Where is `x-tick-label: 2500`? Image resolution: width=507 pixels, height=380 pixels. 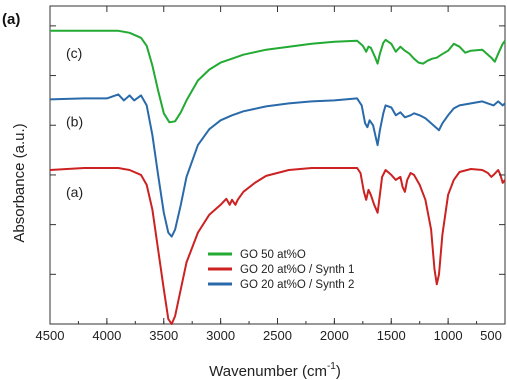 x-tick-label: 2500 is located at coordinates (277, 335).